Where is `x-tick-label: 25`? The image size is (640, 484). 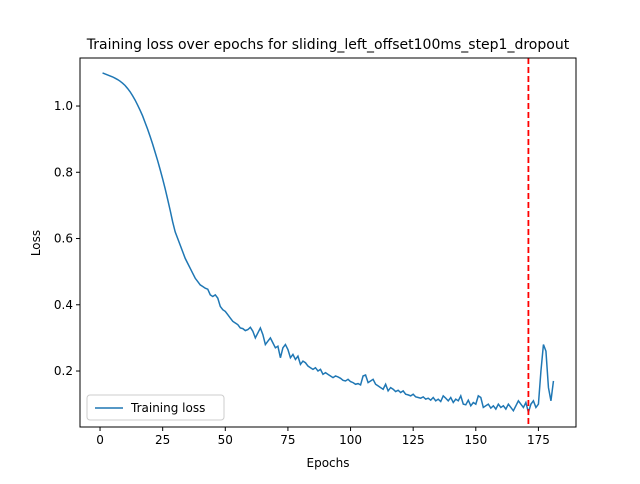
x-tick-label: 25 is located at coordinates (162, 440).